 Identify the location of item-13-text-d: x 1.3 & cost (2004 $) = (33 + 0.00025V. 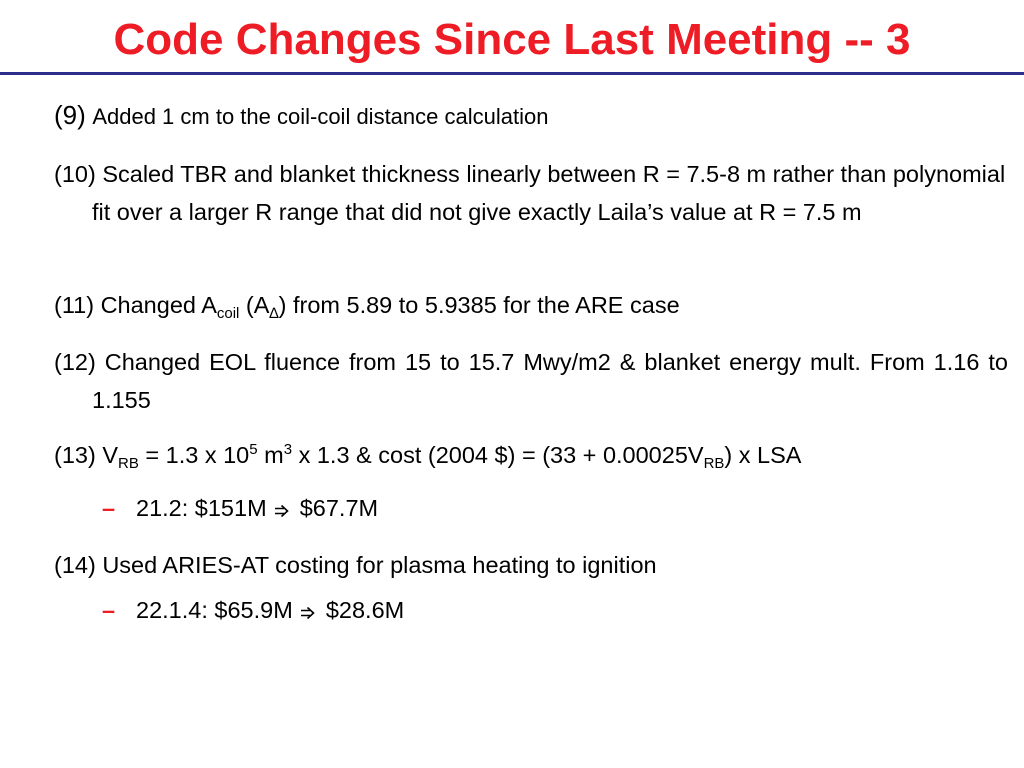
(498, 455).